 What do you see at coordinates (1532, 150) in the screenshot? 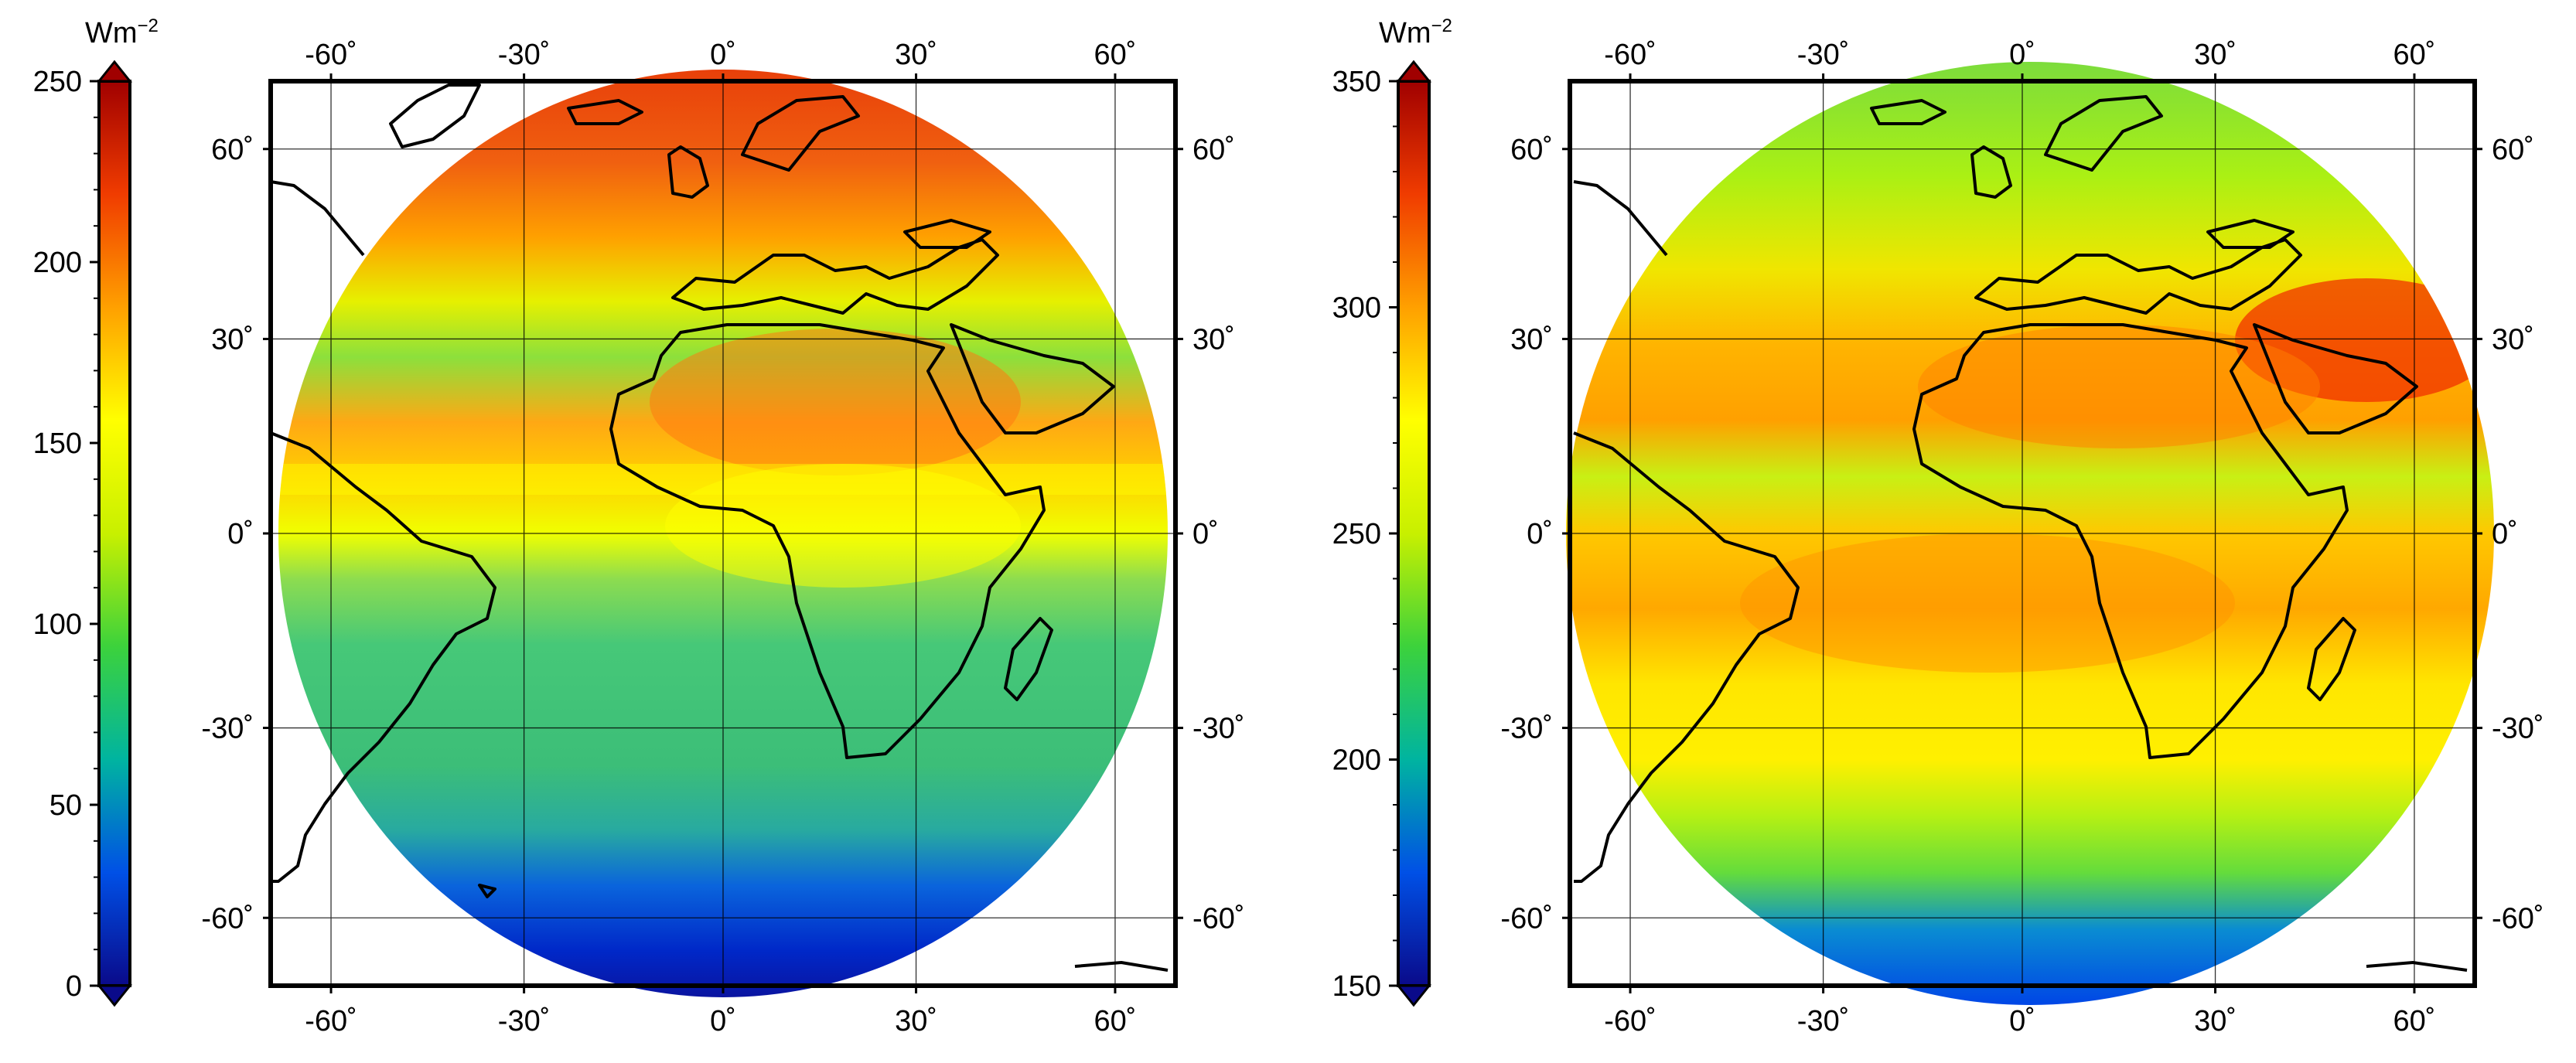
I see `right-lat-label-left: 60˚` at bounding box center [1532, 150].